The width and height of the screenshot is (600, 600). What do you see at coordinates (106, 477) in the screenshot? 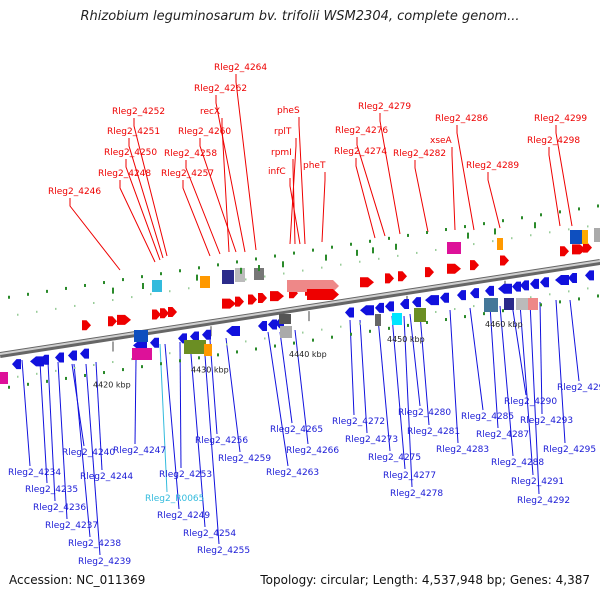
I see `gene-label-reverse: Rleg2_4244` at bounding box center [106, 477].